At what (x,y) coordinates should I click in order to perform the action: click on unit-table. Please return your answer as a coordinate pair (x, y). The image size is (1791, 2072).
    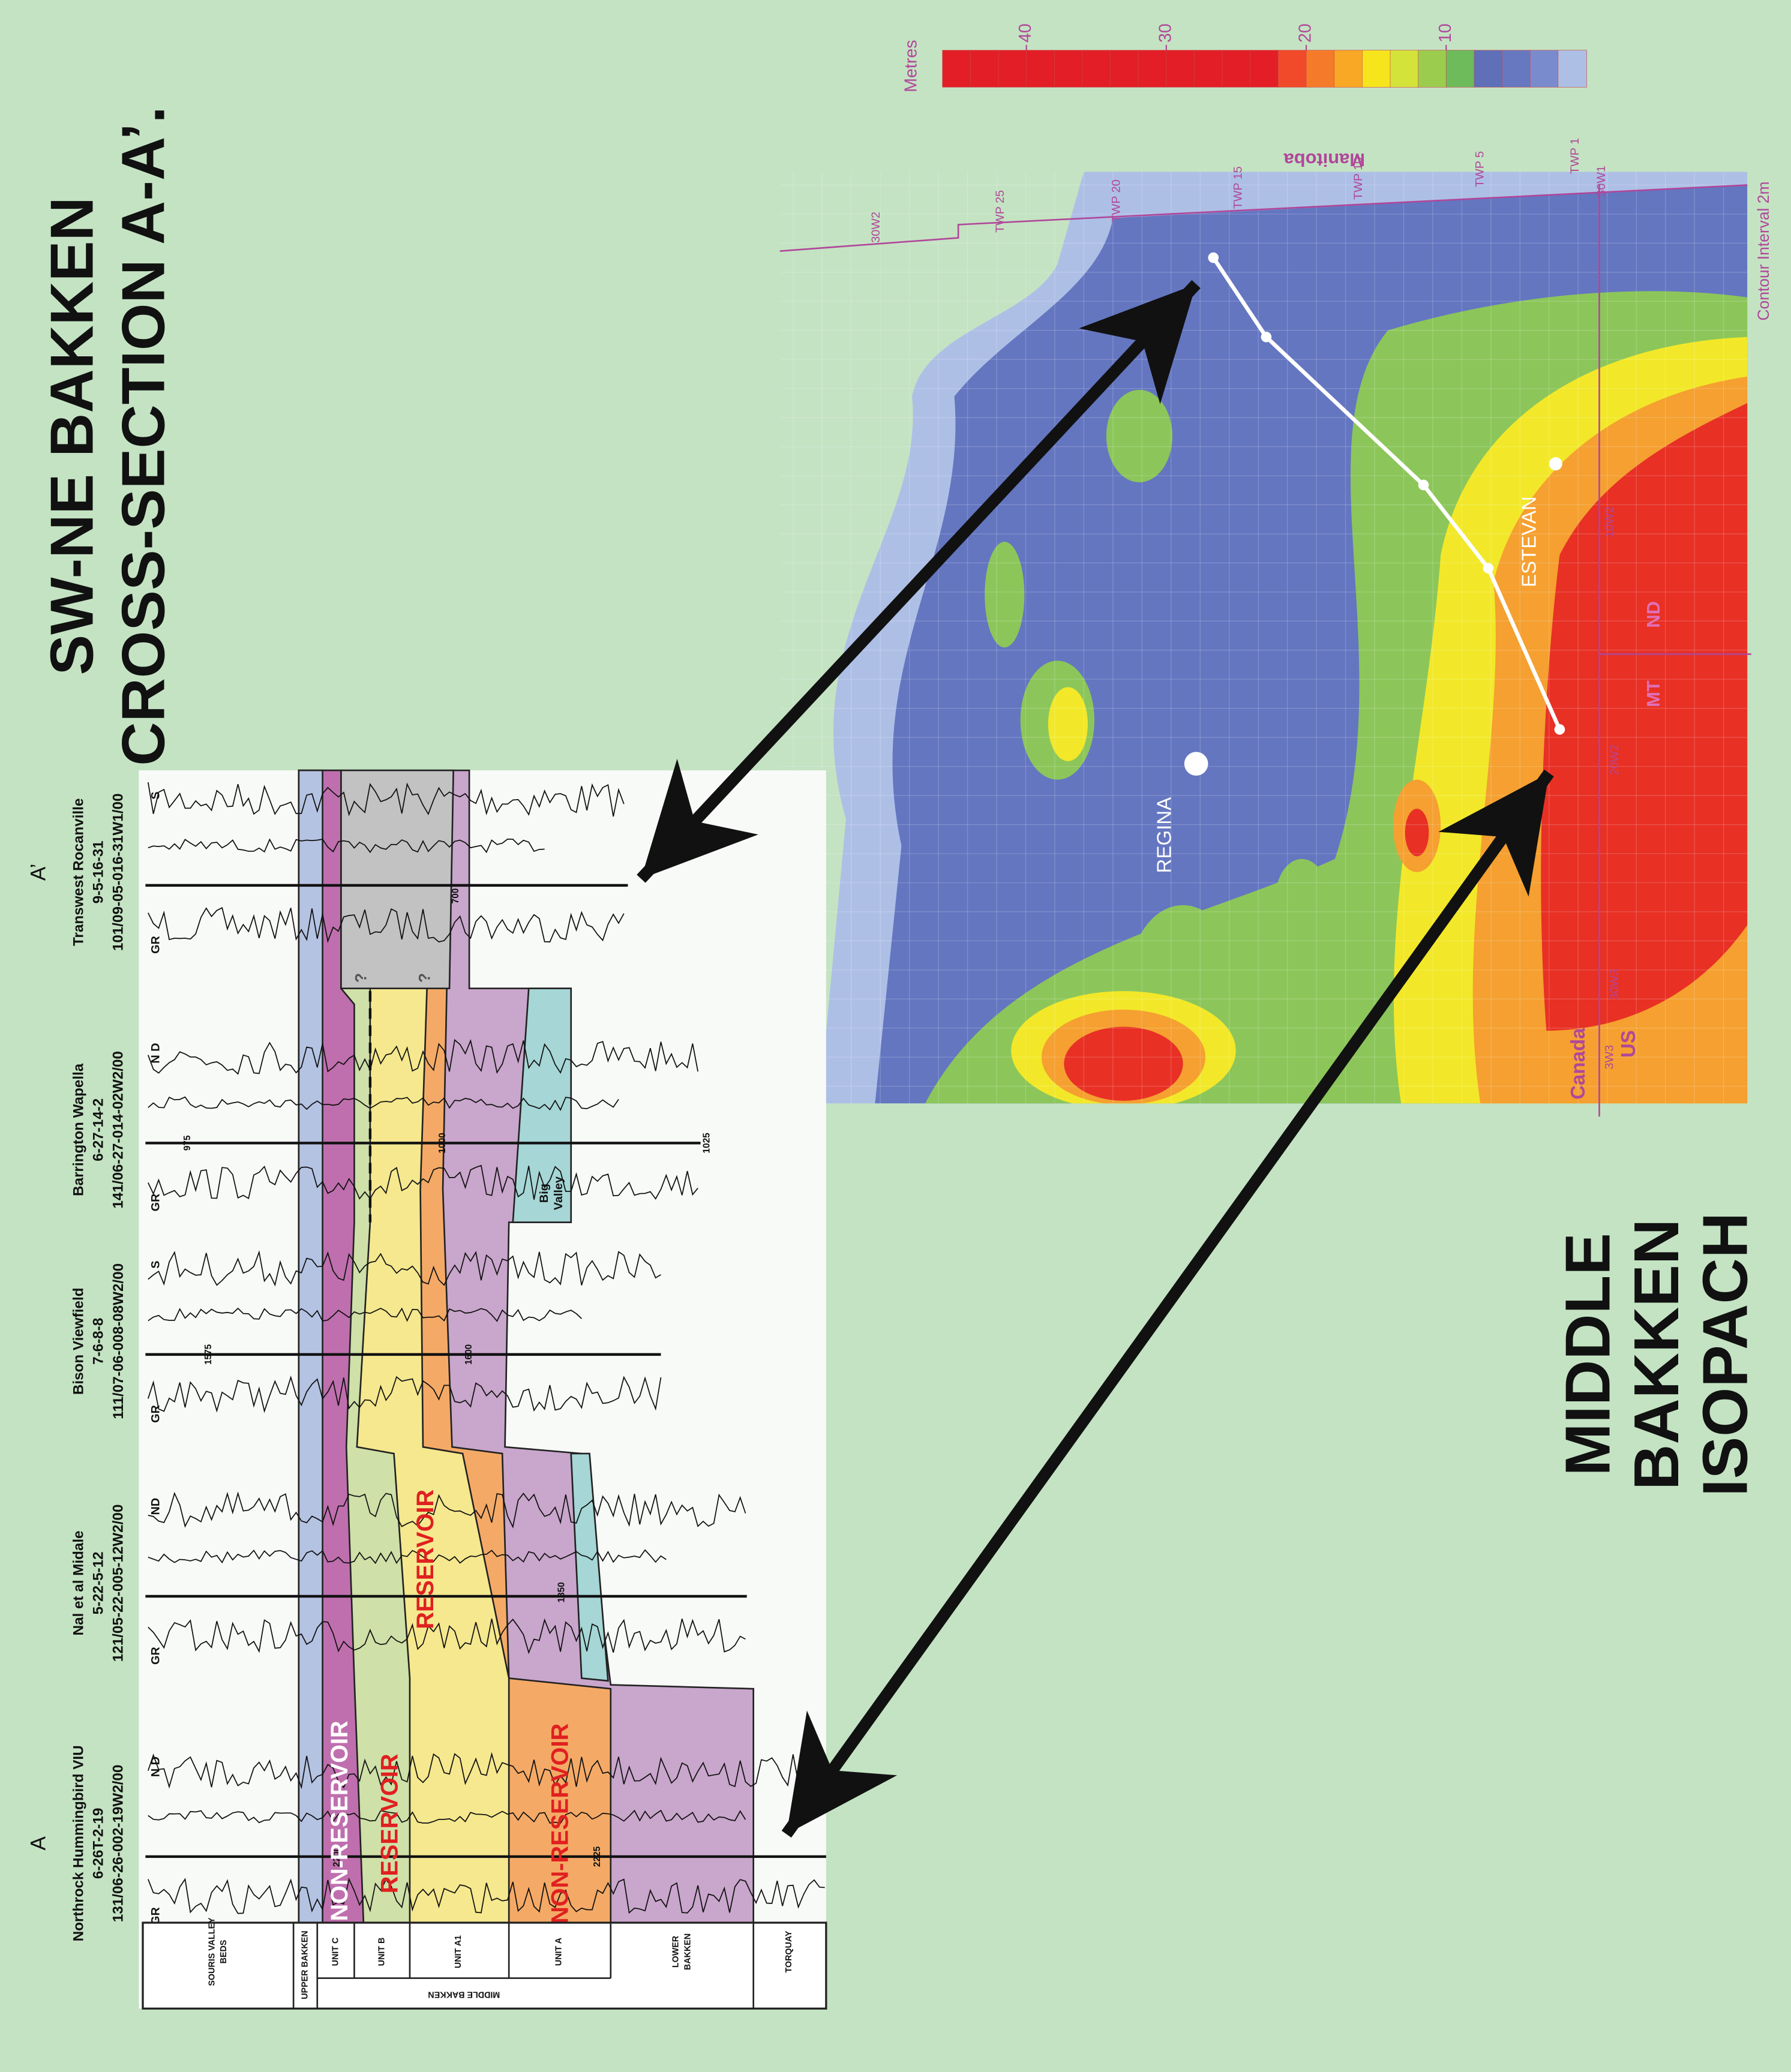
    Looking at the image, I should click on (484, 1966).